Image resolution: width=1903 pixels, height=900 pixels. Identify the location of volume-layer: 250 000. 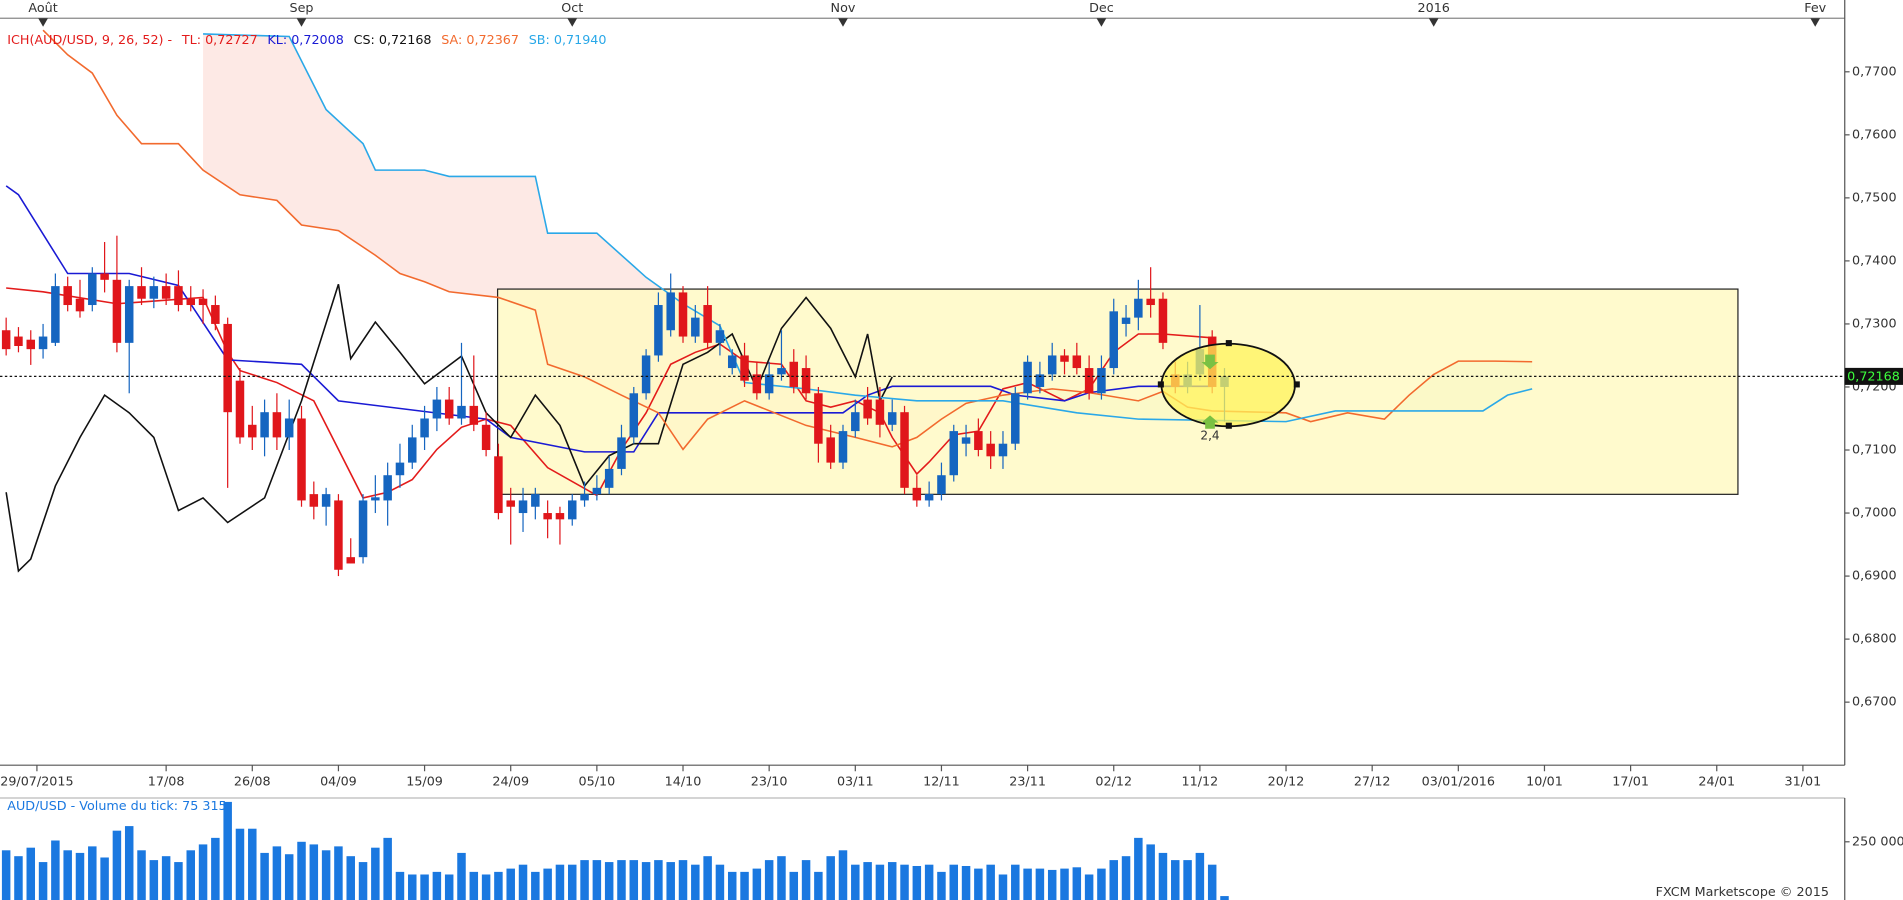
(952, 850).